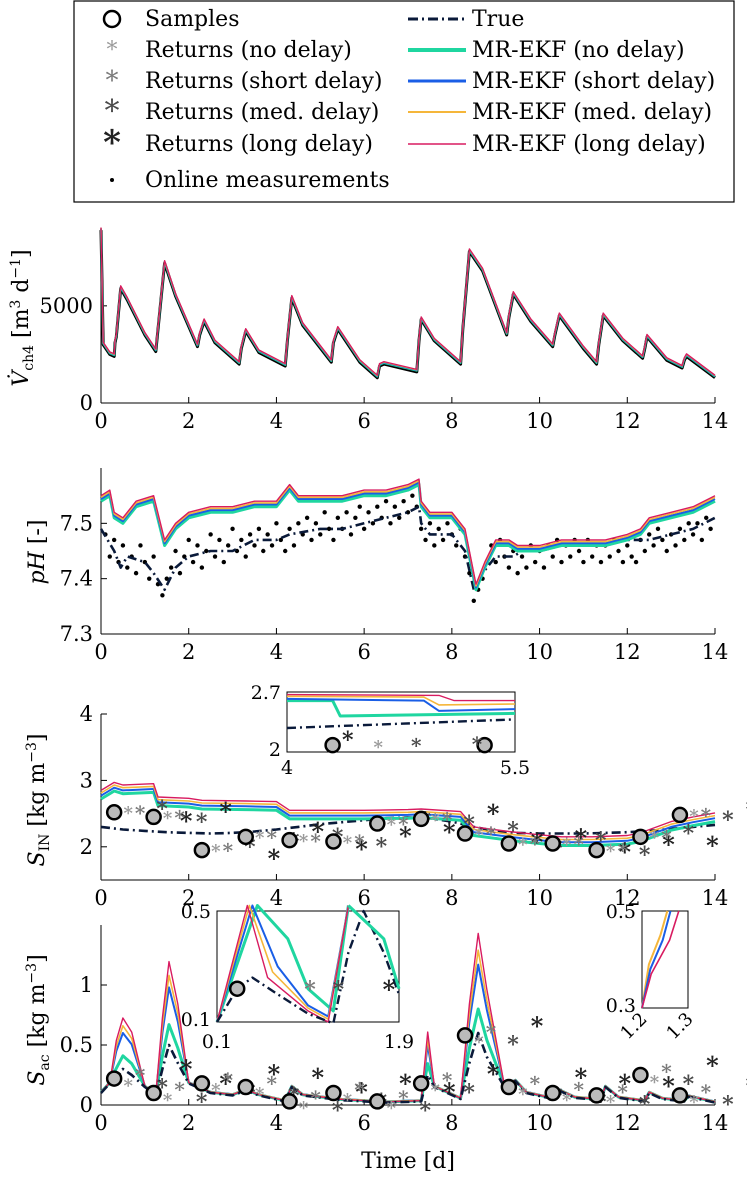 This screenshot has height=1177, width=747. I want to click on legend-ret-long-label: Returns (long delay), so click(259, 144).